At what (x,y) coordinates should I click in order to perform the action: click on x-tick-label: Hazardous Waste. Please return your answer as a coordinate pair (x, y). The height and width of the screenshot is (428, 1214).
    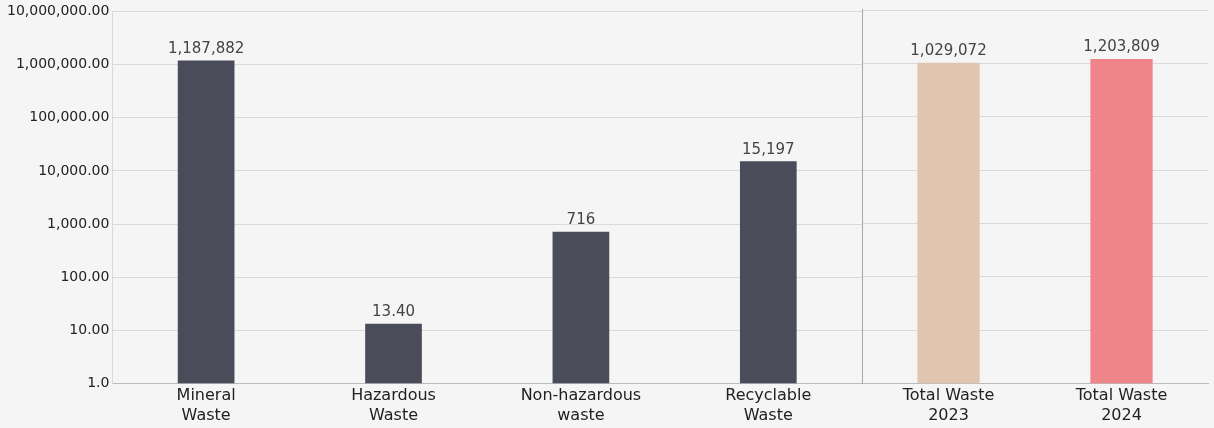
    Looking at the image, I should click on (393, 404).